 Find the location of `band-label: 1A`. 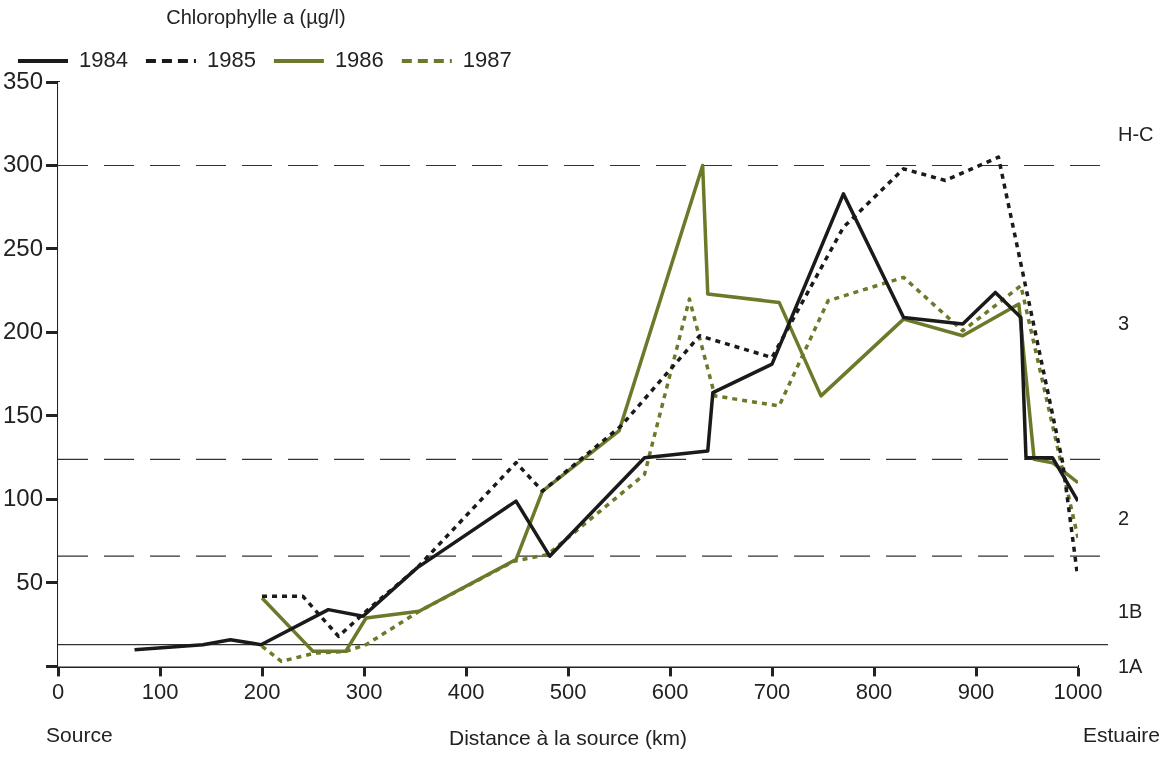

band-label: 1A is located at coordinates (1131, 666).